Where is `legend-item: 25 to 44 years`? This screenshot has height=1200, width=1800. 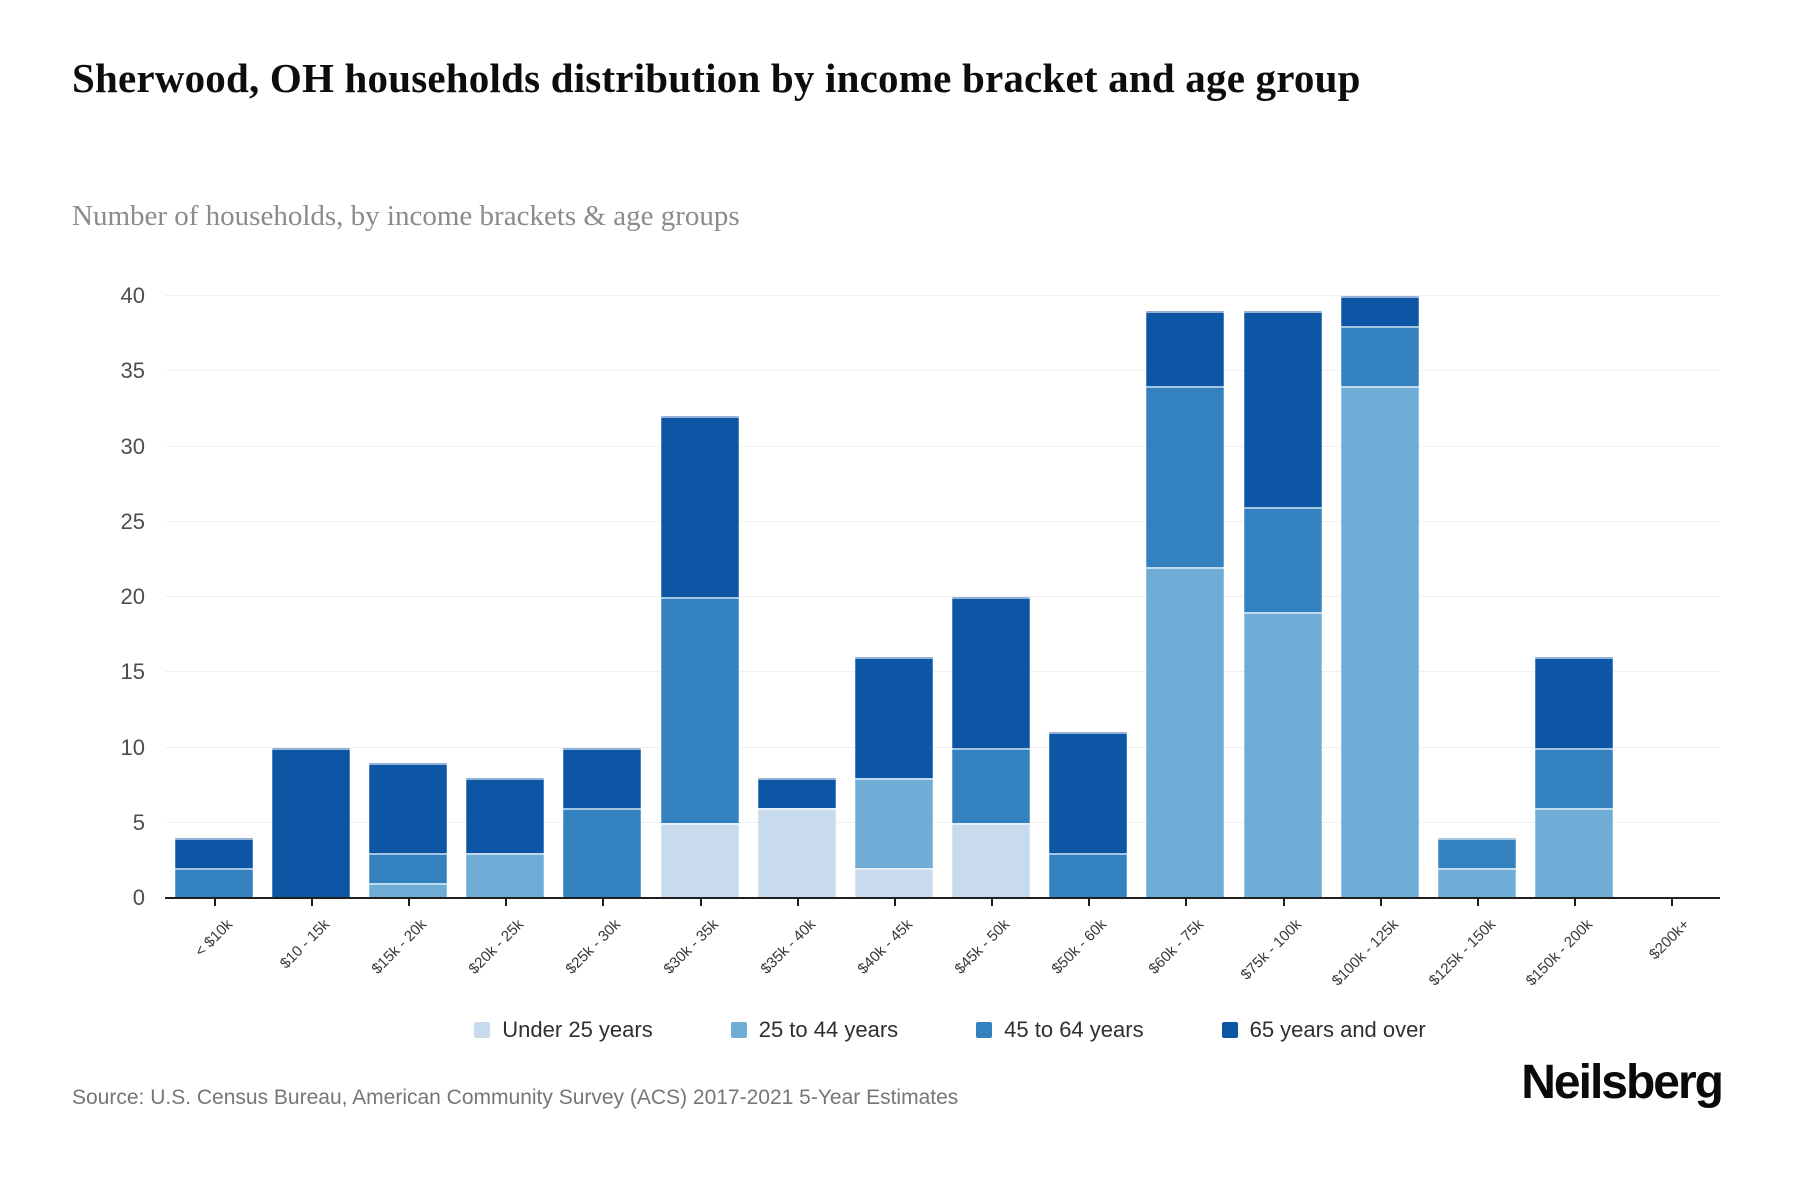 legend-item: 25 to 44 years is located at coordinates (814, 1030).